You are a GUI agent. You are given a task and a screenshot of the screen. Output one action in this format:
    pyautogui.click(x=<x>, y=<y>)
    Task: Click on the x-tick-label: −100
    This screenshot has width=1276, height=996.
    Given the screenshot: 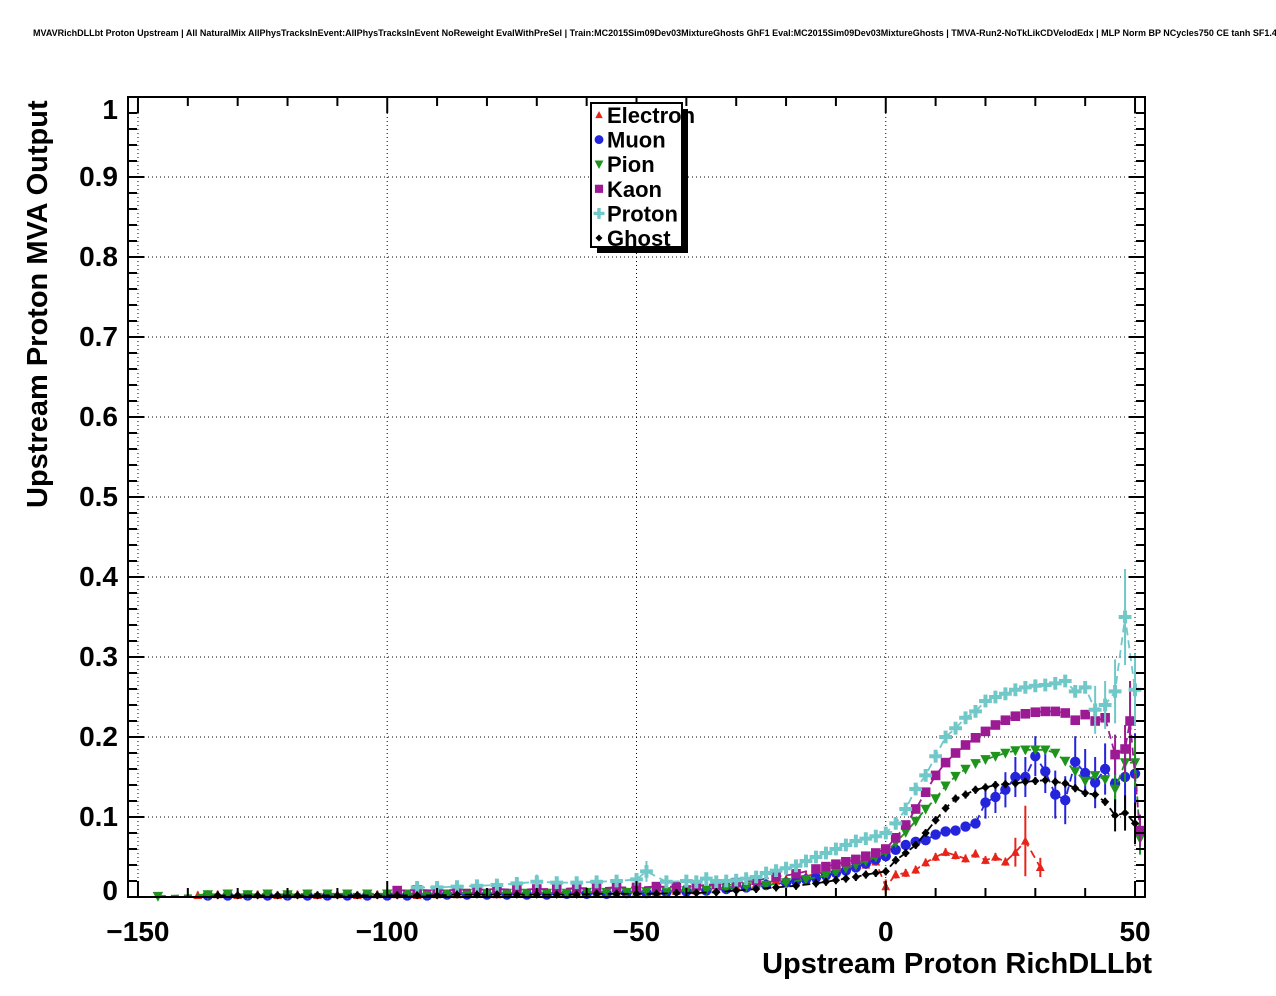 What is the action you would take?
    pyautogui.click(x=387, y=931)
    